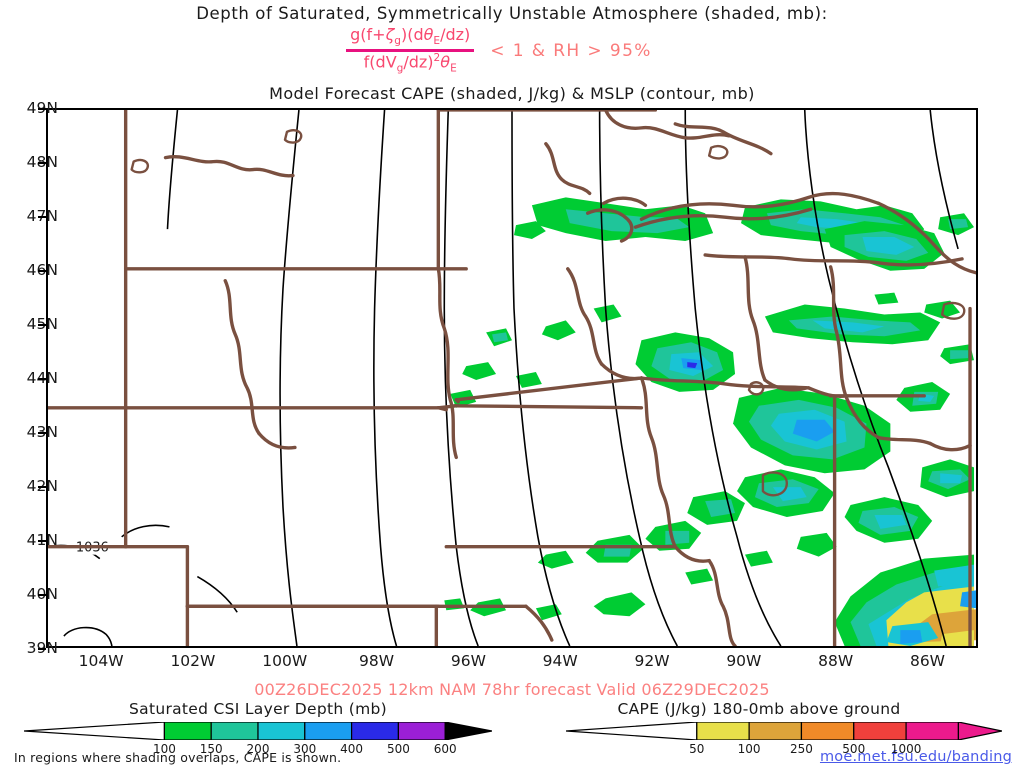 The height and width of the screenshot is (768, 1024). I want to click on lat-label-44n: 44N, so click(42, 378).